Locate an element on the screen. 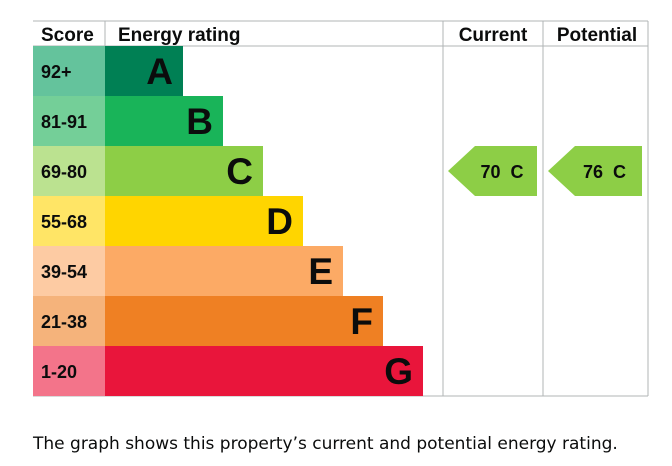 This screenshot has height=466, width=672. score-range-label: 1-20 is located at coordinates (59, 372).